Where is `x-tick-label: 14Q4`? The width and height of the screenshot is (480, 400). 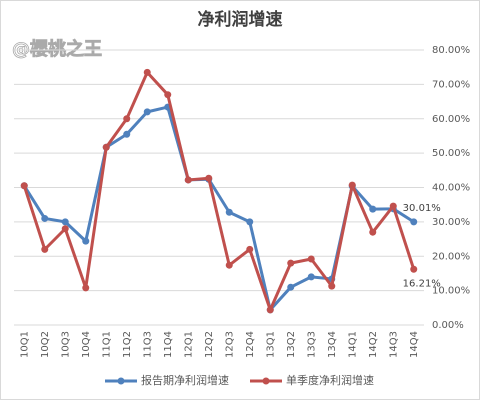
x-tick-label: 14Q4 is located at coordinates (414, 344).